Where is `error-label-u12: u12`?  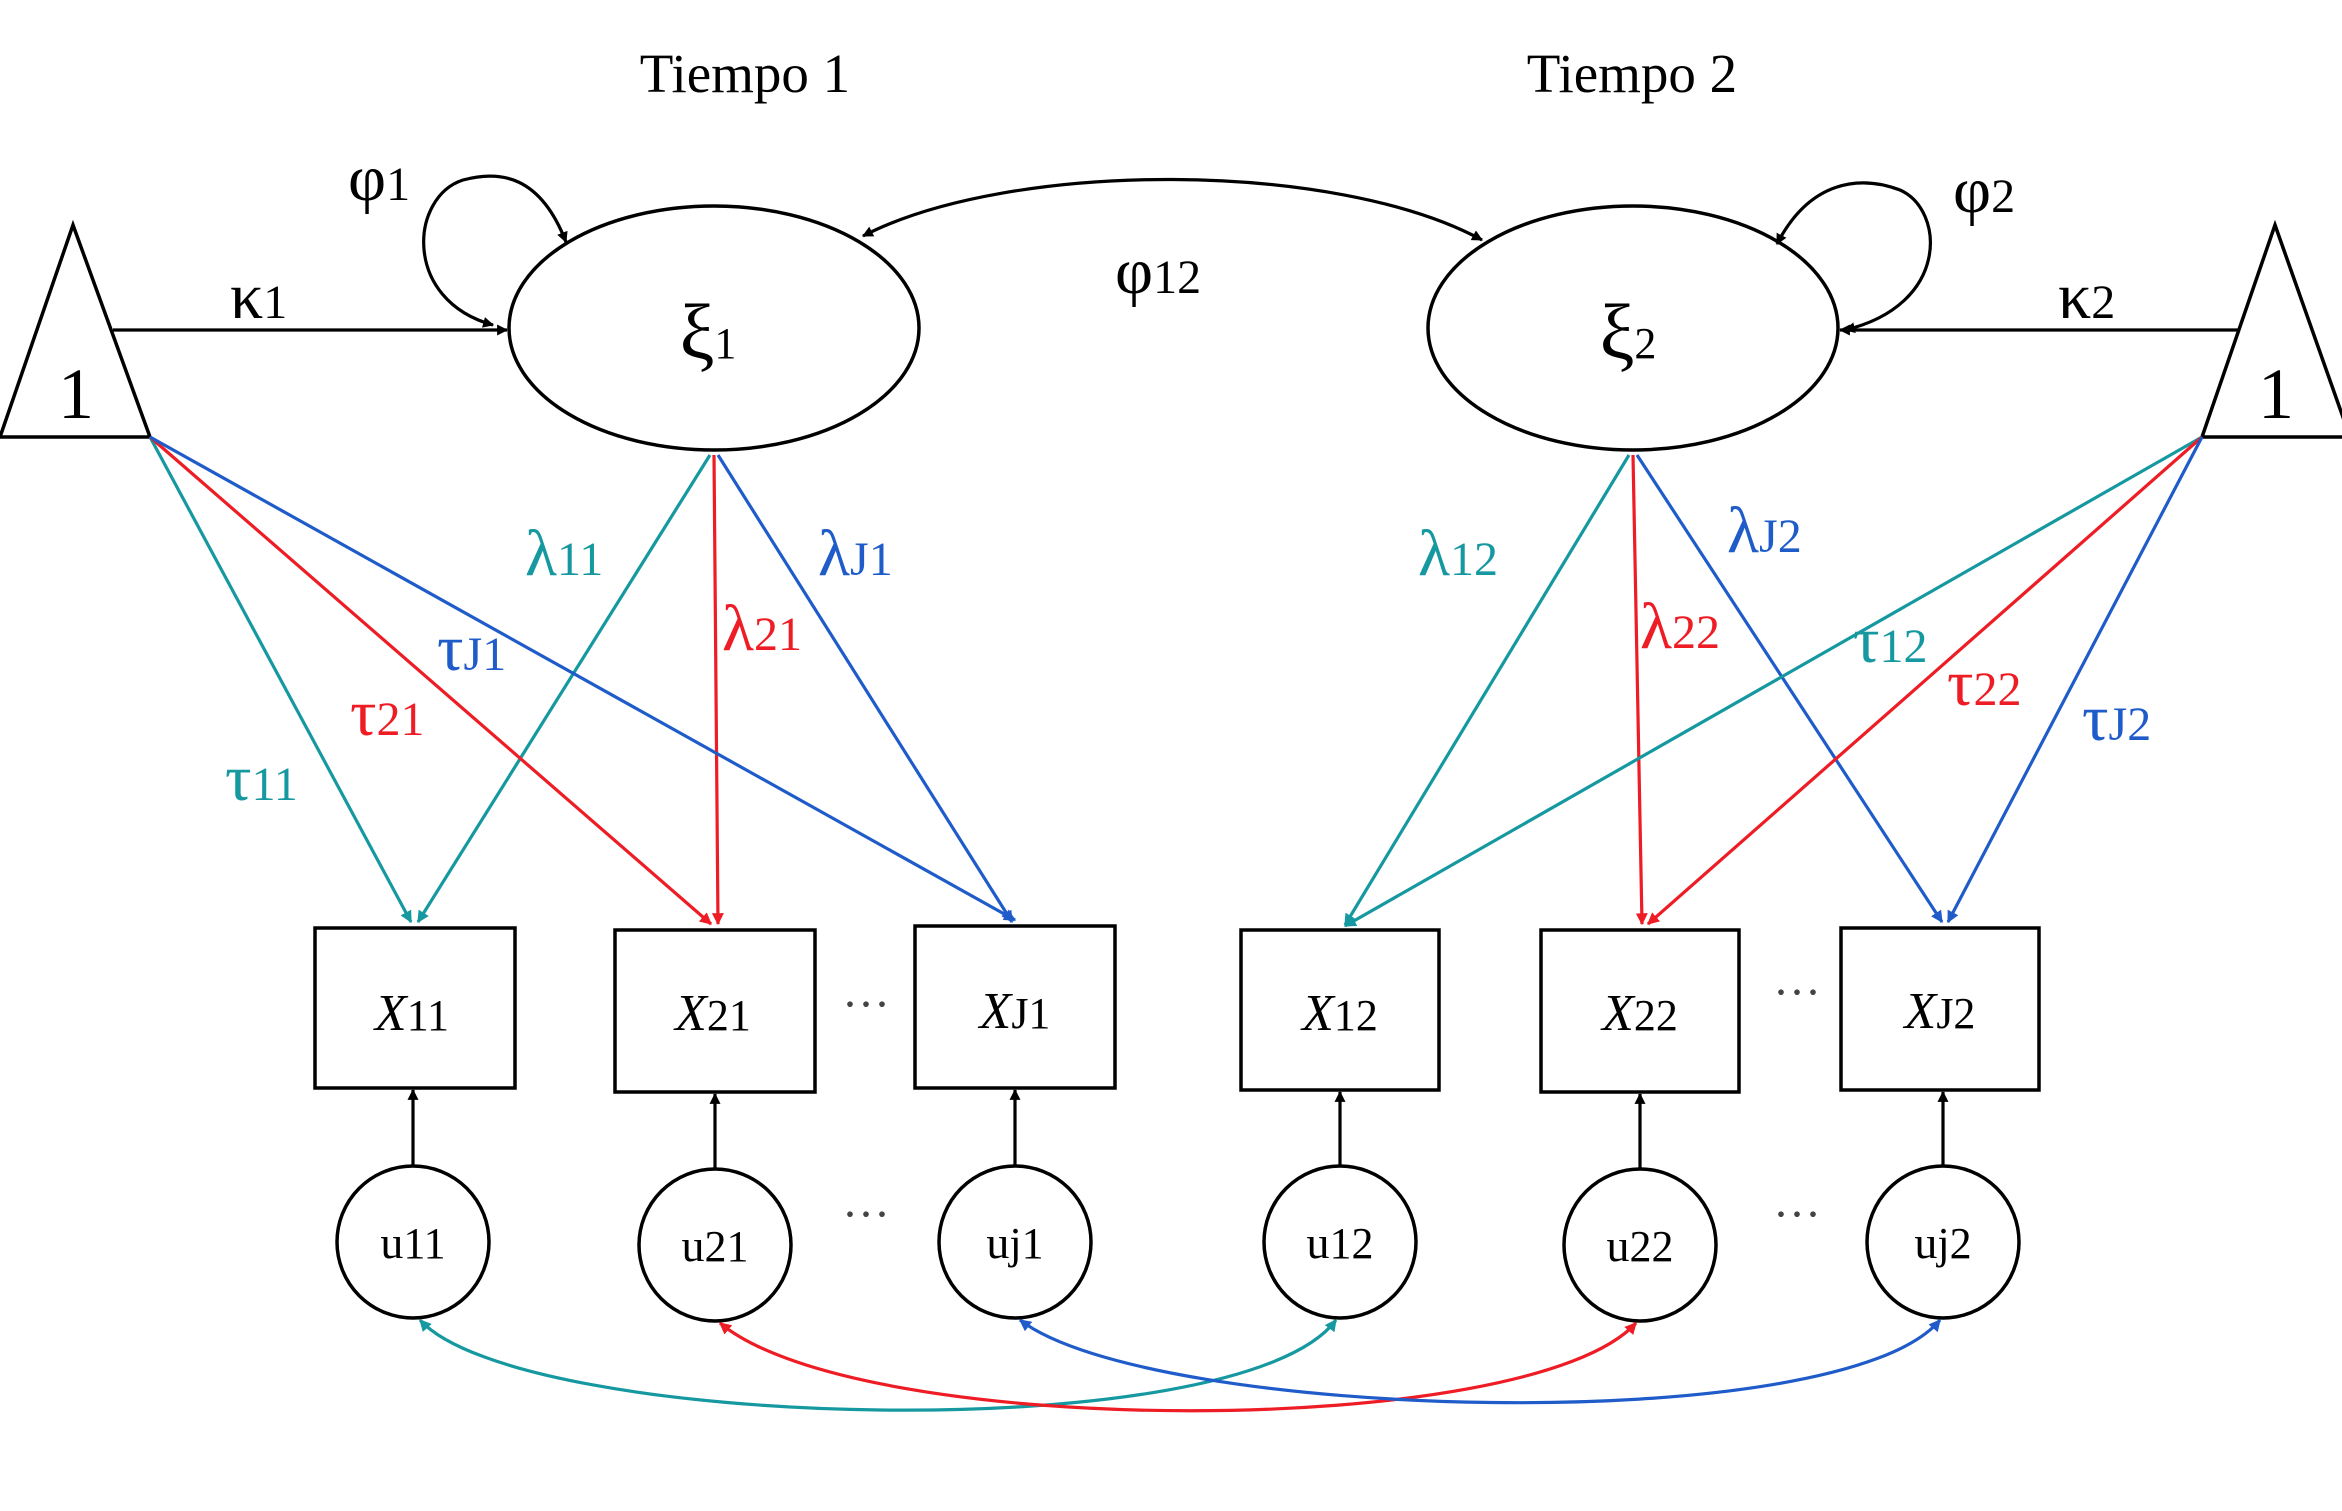 error-label-u12: u12 is located at coordinates (1340, 1242).